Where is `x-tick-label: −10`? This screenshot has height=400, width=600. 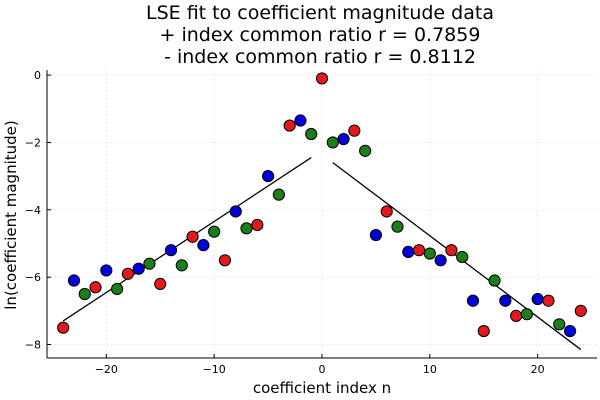 x-tick-label: −10 is located at coordinates (214, 369).